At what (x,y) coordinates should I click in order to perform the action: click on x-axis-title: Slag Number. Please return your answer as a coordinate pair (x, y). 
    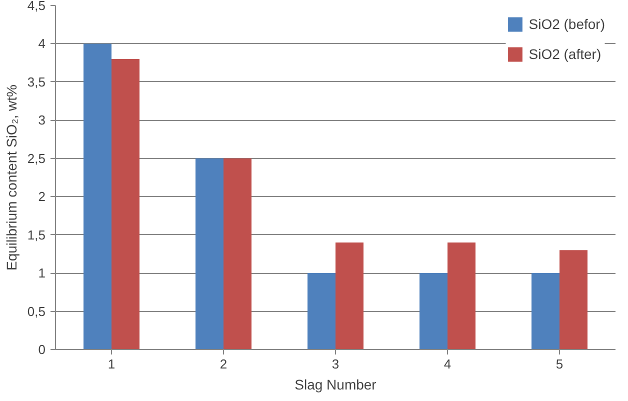
    Looking at the image, I should click on (335, 384).